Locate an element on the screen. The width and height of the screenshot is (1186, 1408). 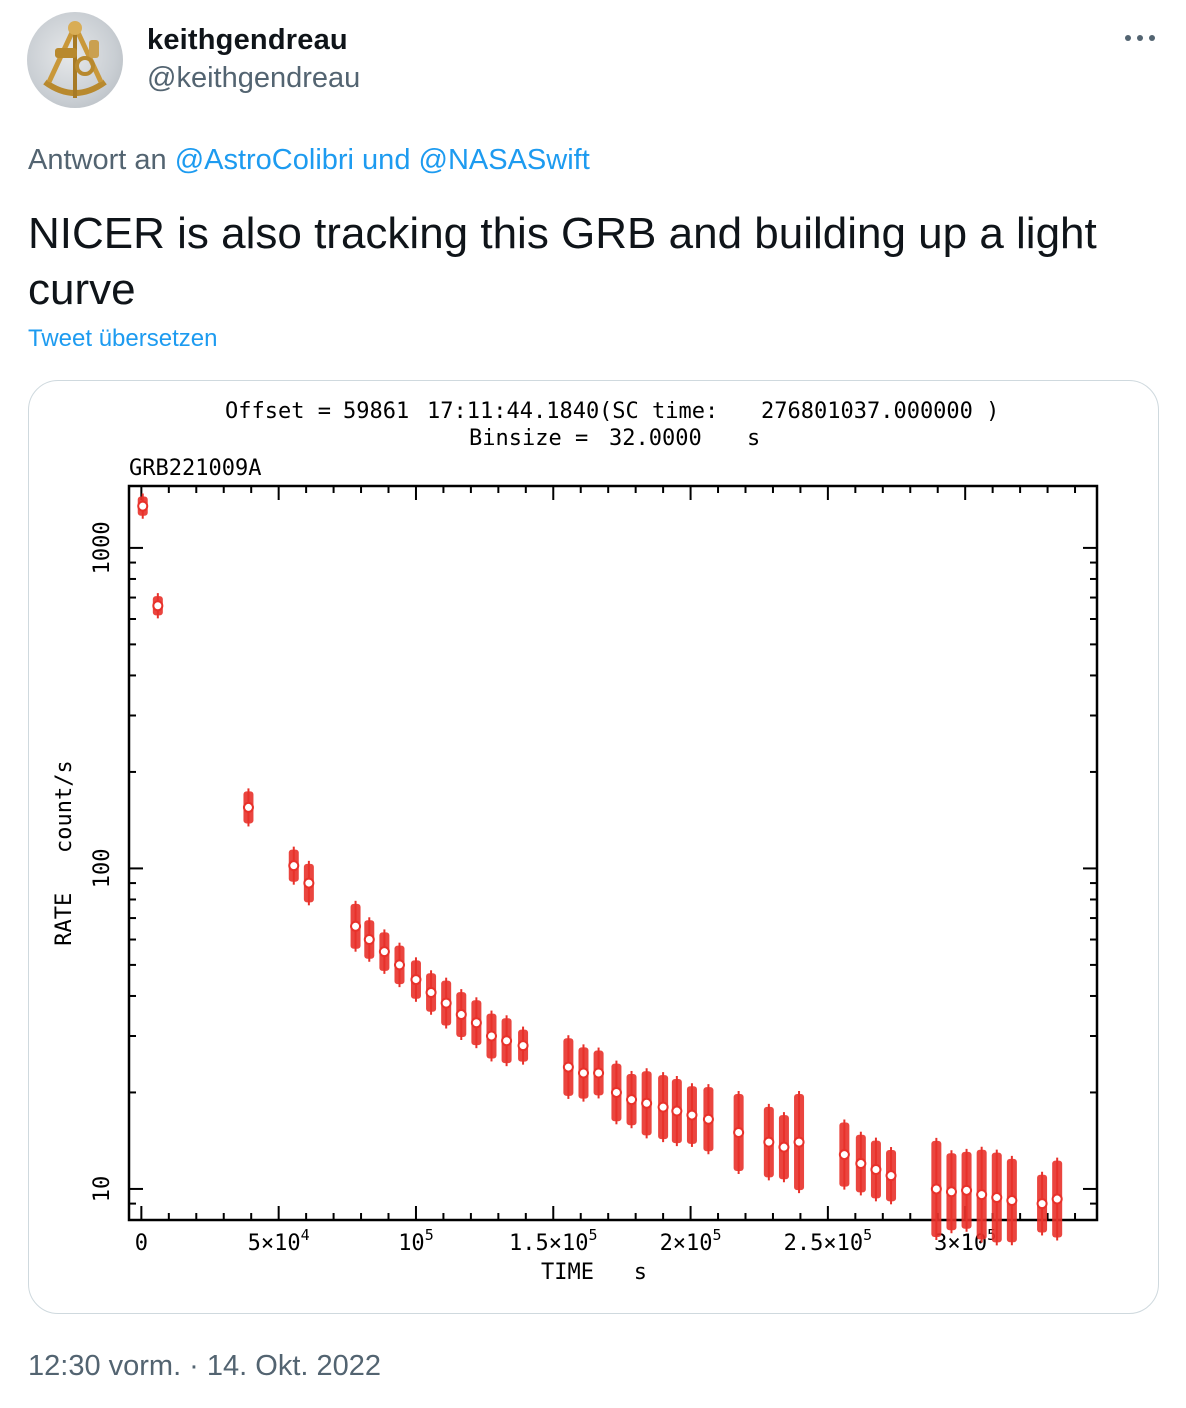
y-axis-label: RATE count/s is located at coordinates (64, 852).